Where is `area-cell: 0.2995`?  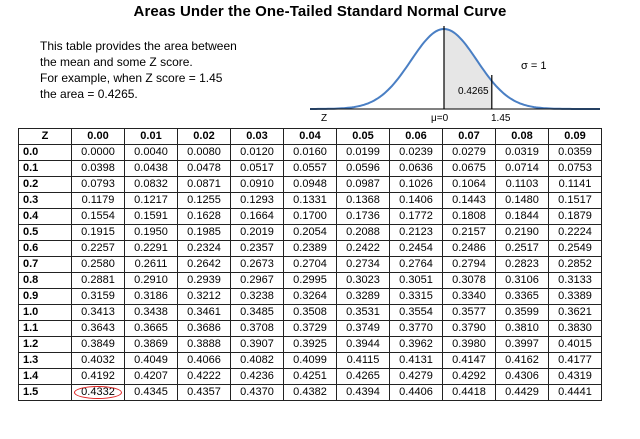 area-cell: 0.2995 is located at coordinates (310, 280).